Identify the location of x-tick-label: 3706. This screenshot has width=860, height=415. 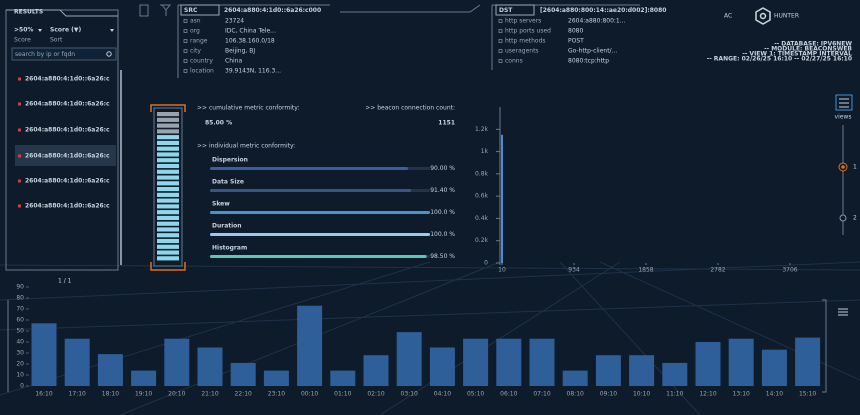
(789, 270).